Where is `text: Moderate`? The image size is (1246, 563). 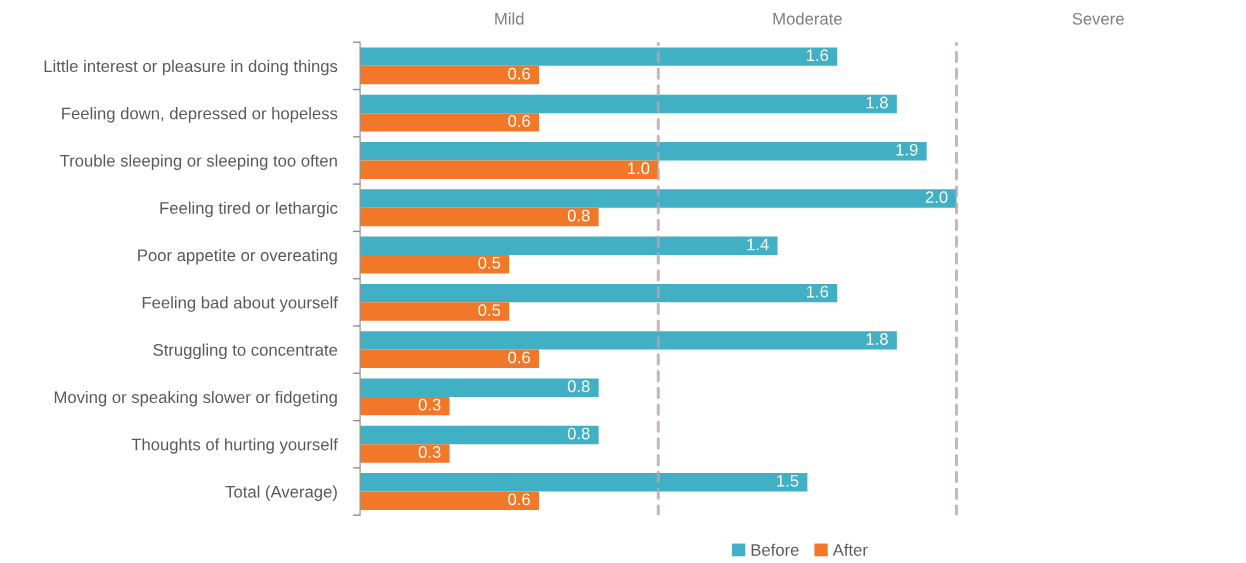
text: Moderate is located at coordinates (807, 18).